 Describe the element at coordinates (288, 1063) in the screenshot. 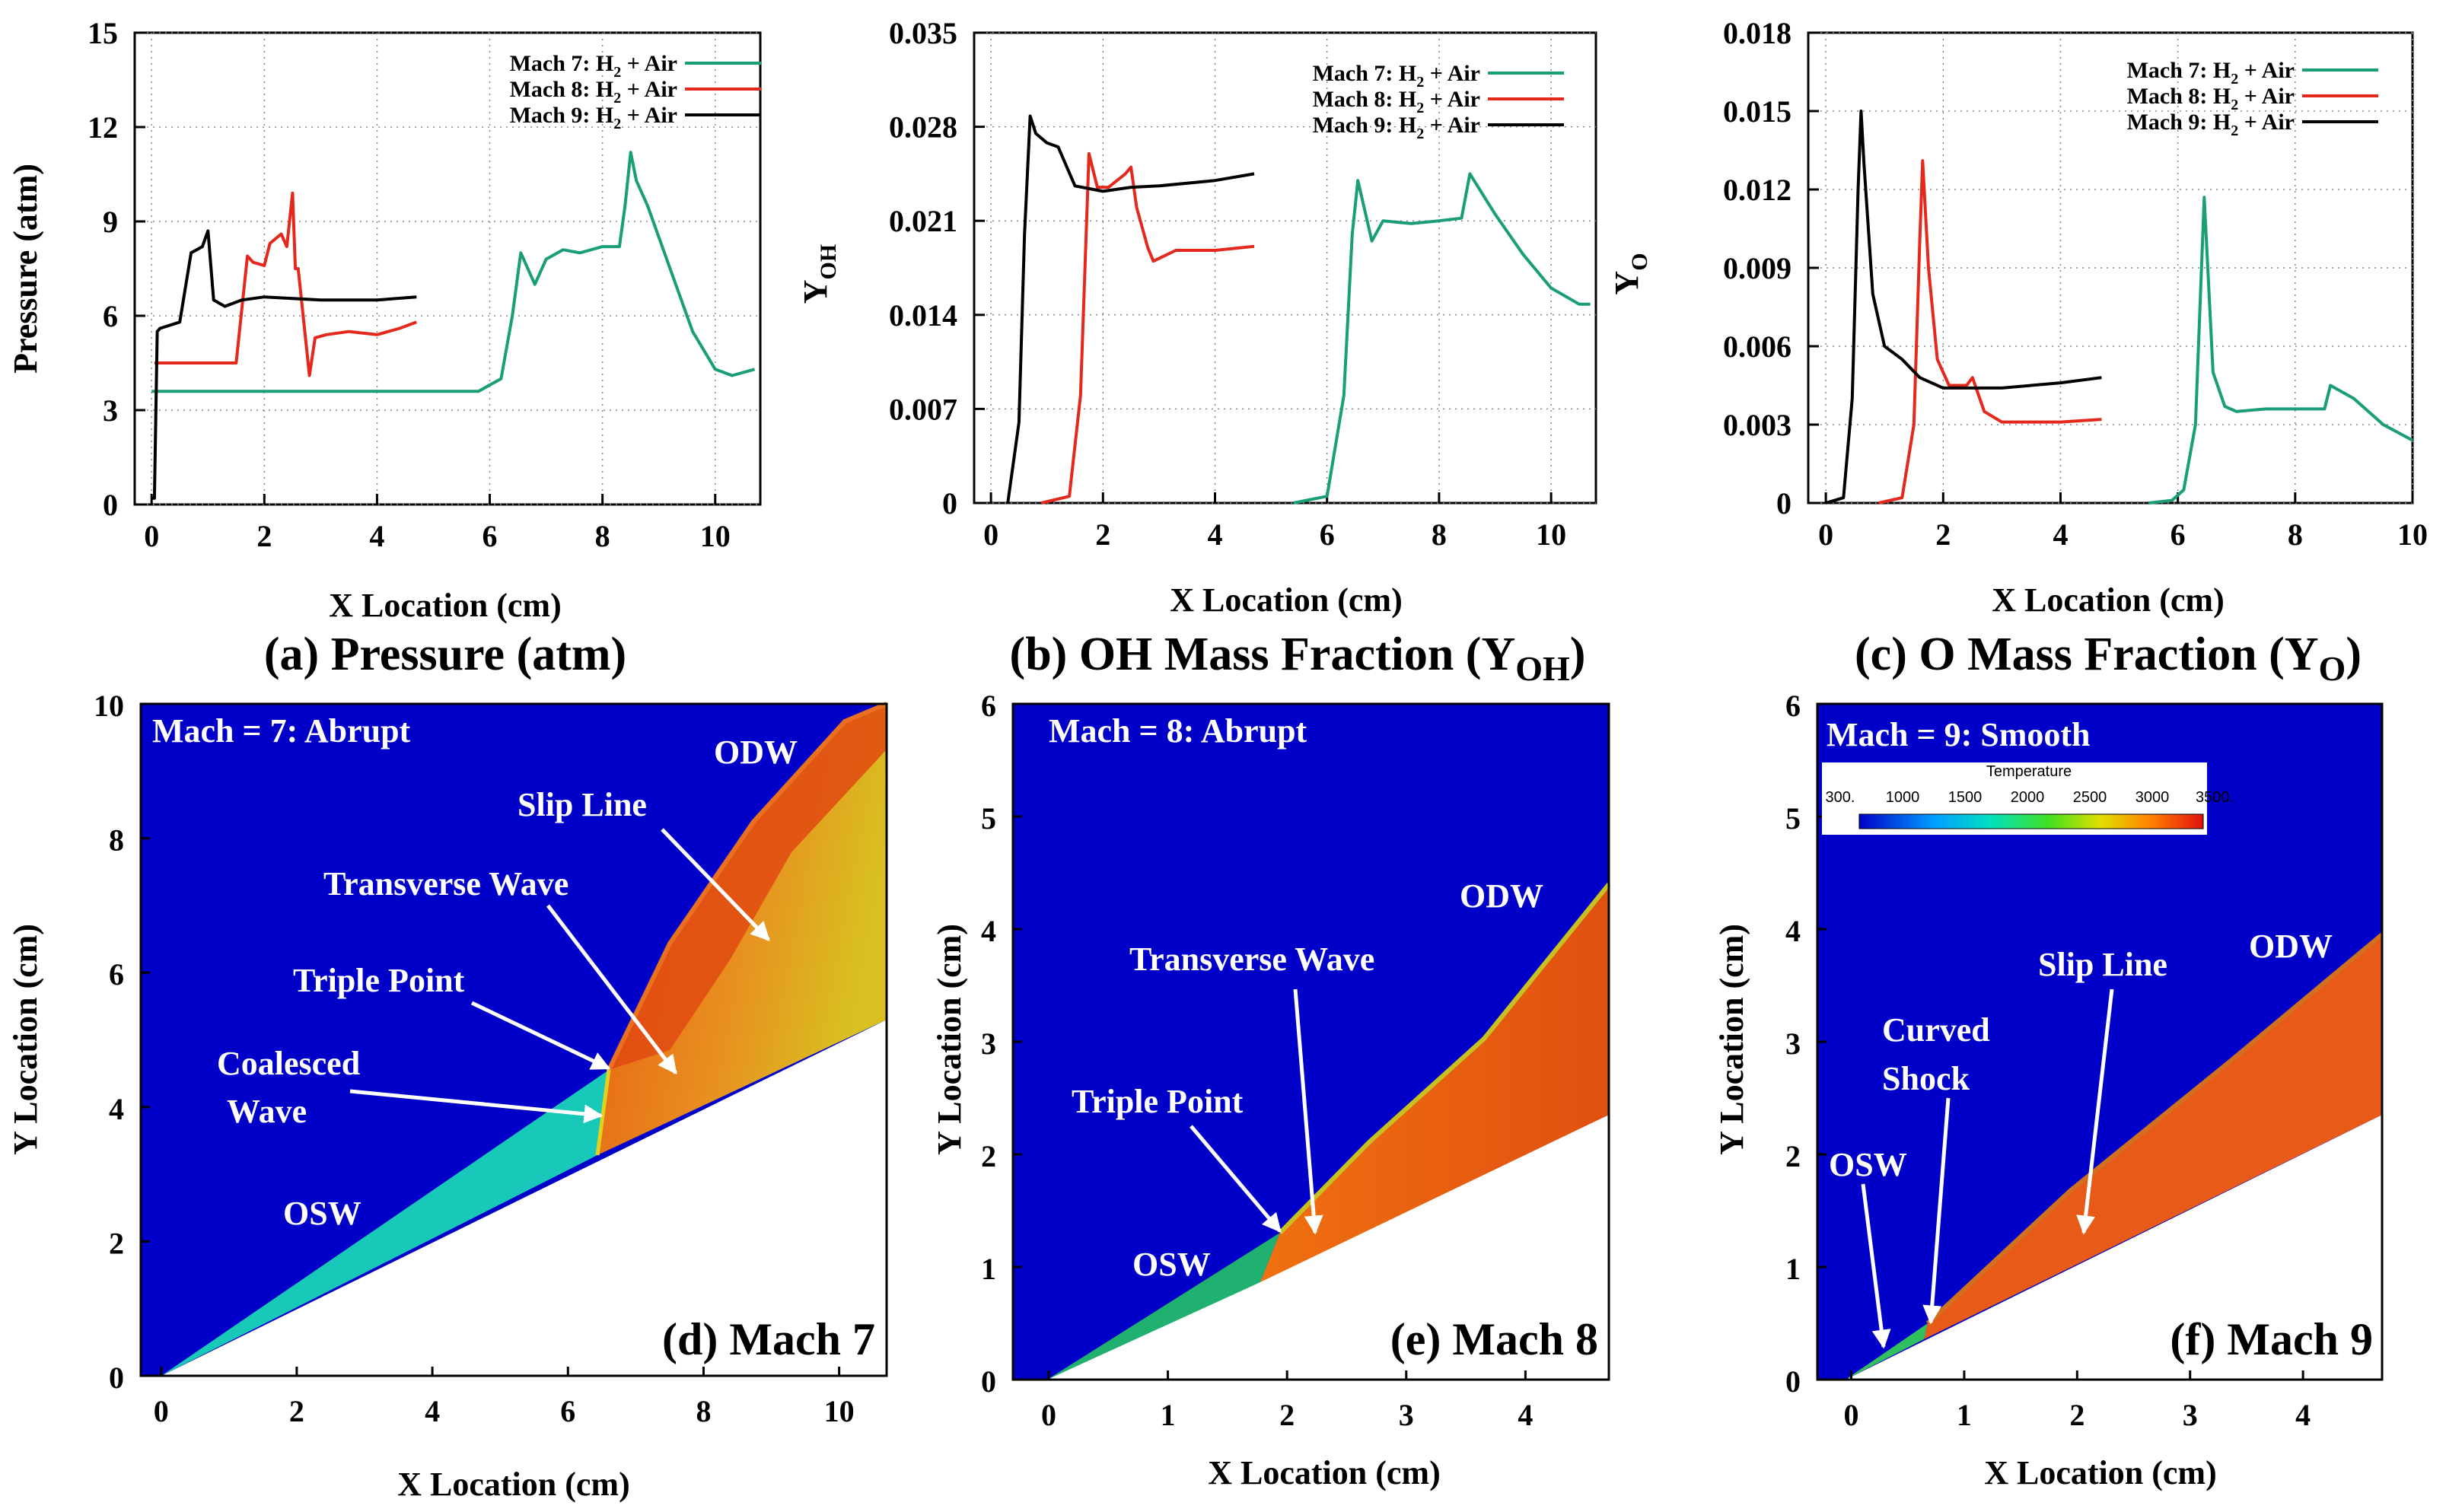

I see `mach7-coalesced-label: Coalesced` at that location.